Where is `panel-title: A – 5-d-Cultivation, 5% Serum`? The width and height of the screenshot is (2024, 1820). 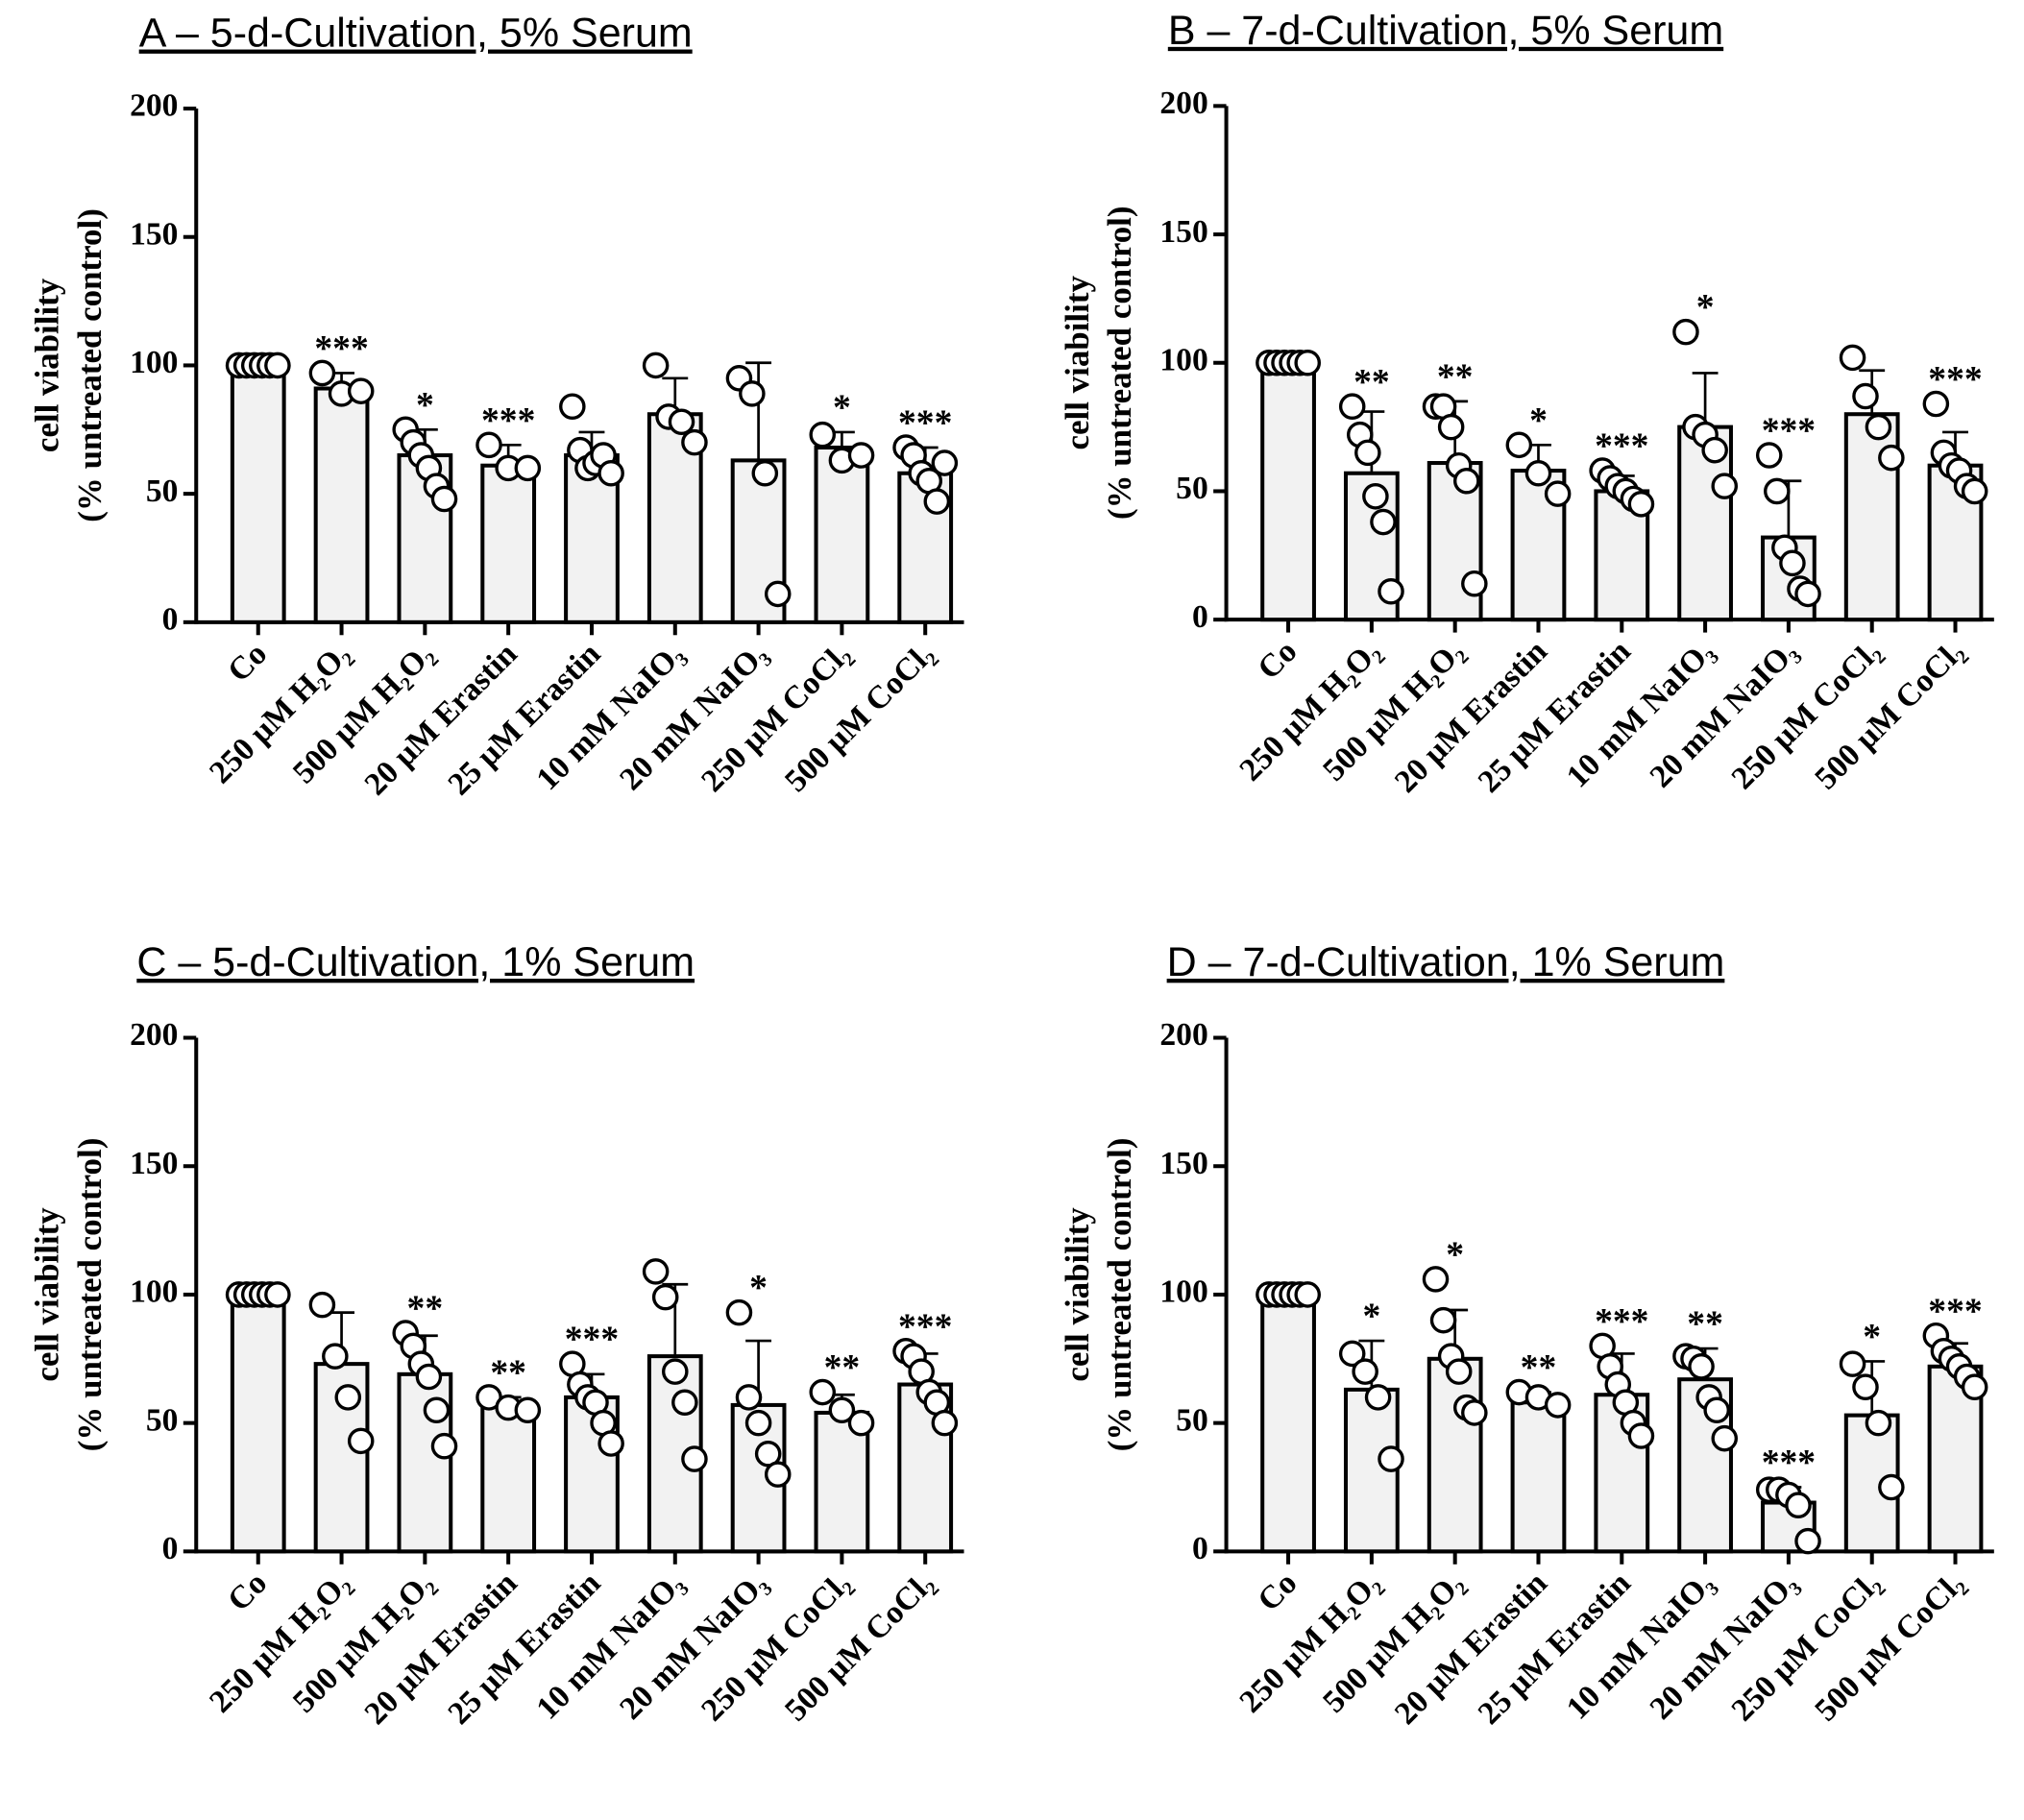 panel-title: A – 5-d-Cultivation, 5% Serum is located at coordinates (416, 34).